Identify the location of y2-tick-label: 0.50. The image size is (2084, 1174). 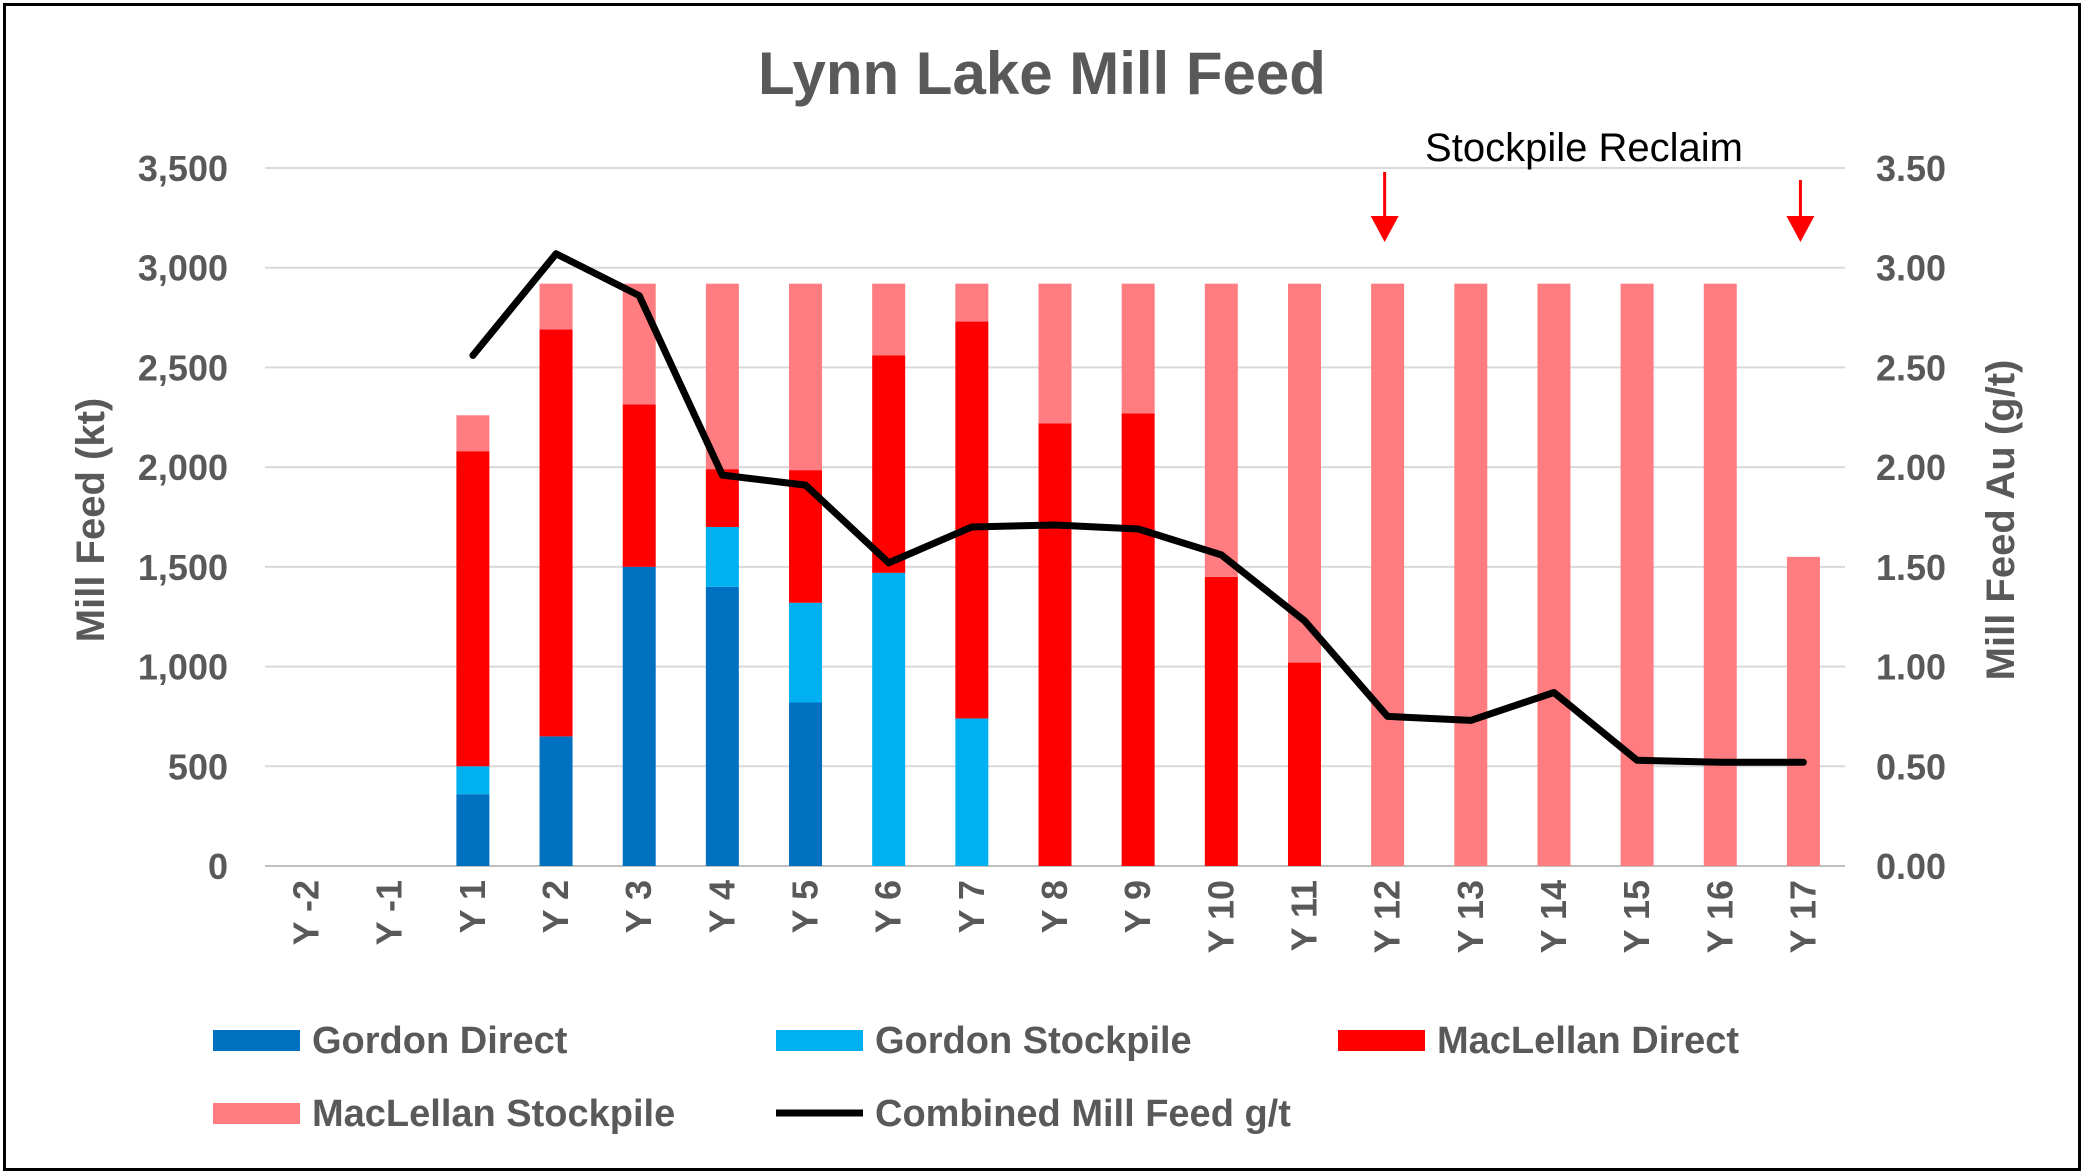
(1911, 766).